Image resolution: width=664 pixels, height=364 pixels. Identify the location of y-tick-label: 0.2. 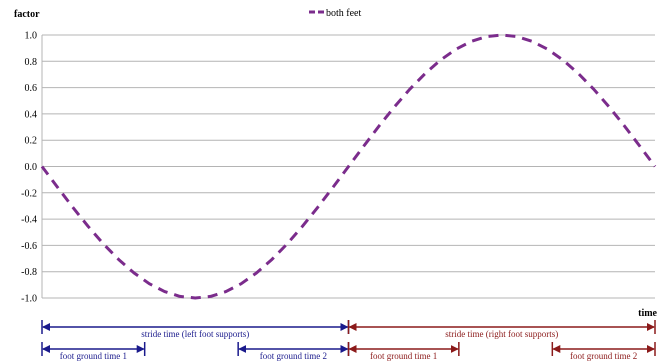
(31, 141).